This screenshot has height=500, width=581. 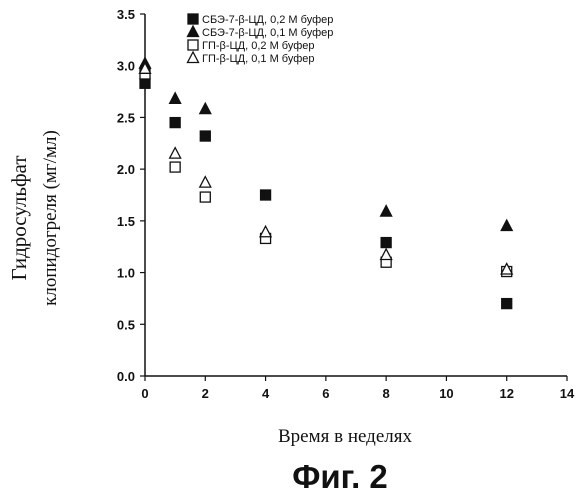 What do you see at coordinates (144, 393) in the screenshot?
I see `x-tick-label: 0` at bounding box center [144, 393].